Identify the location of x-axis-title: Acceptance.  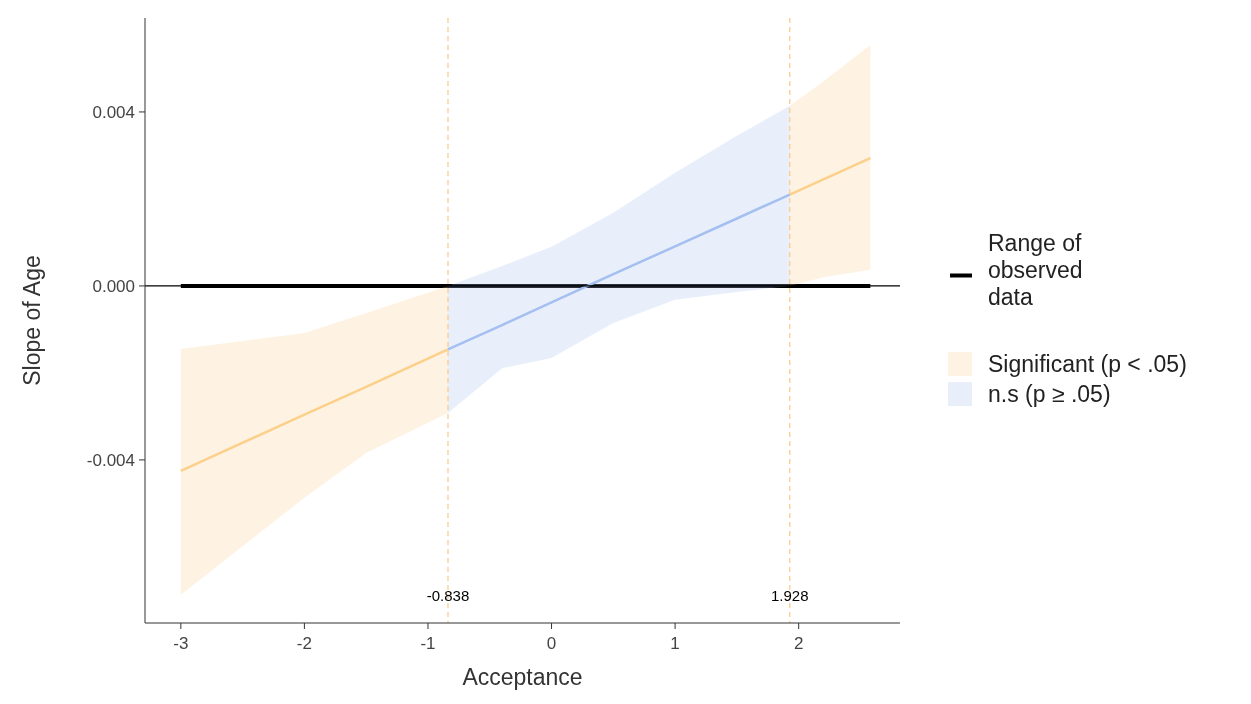
(522, 677).